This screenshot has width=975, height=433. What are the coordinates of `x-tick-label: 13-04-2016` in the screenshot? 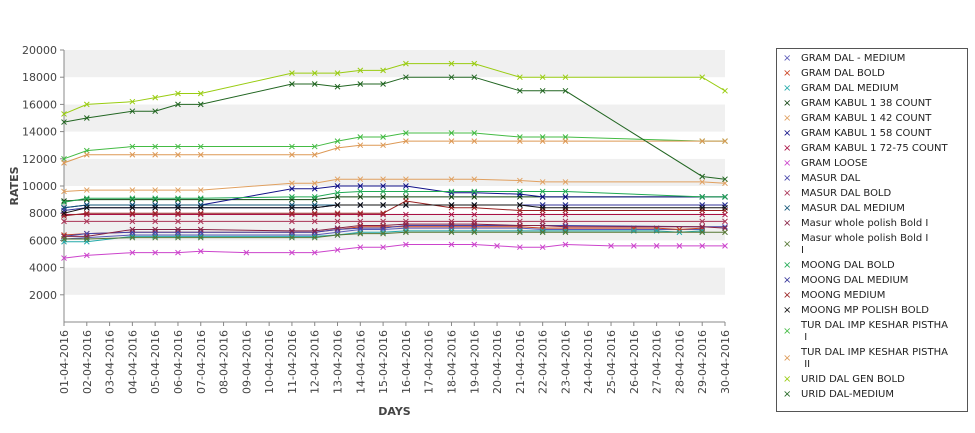 It's located at (338, 362).